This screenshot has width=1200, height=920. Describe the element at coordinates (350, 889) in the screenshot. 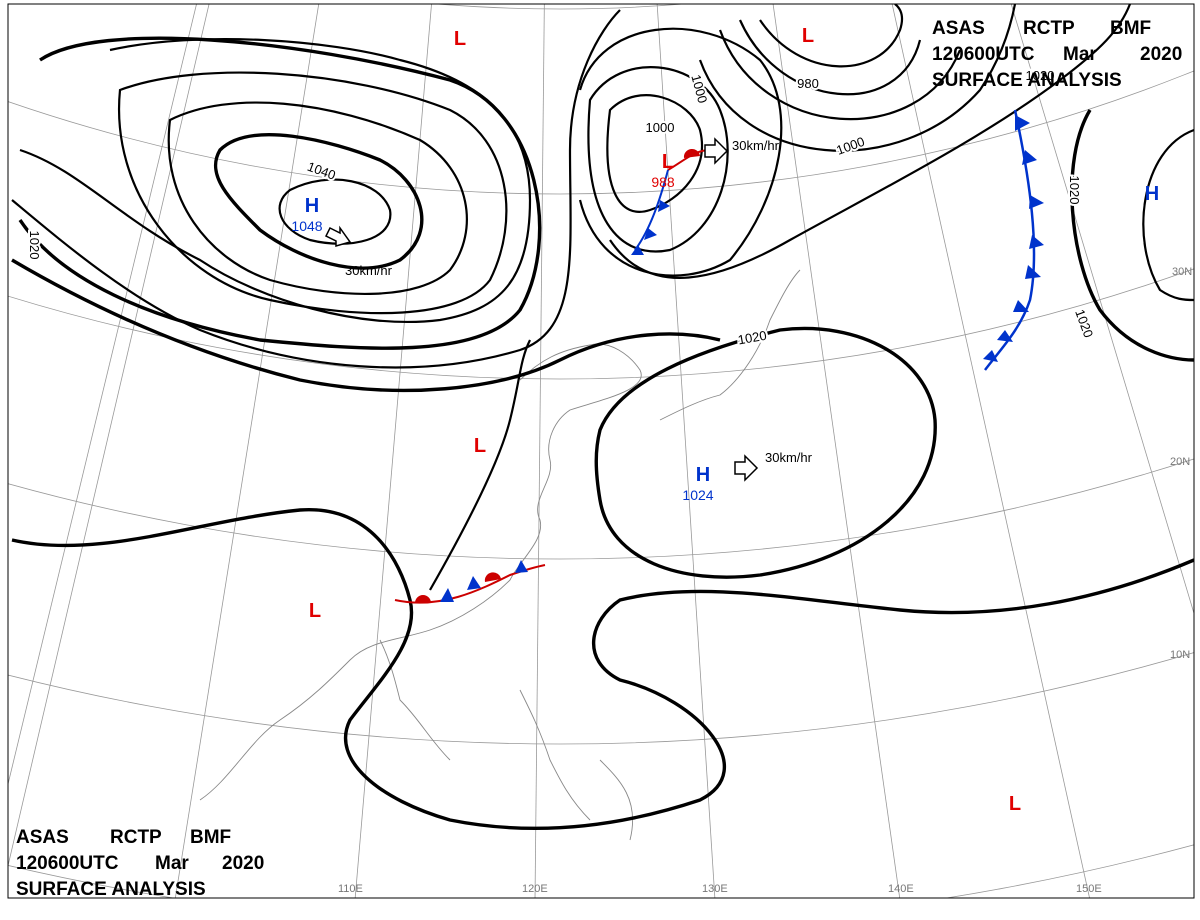

I see `longitude-label: 110E` at that location.